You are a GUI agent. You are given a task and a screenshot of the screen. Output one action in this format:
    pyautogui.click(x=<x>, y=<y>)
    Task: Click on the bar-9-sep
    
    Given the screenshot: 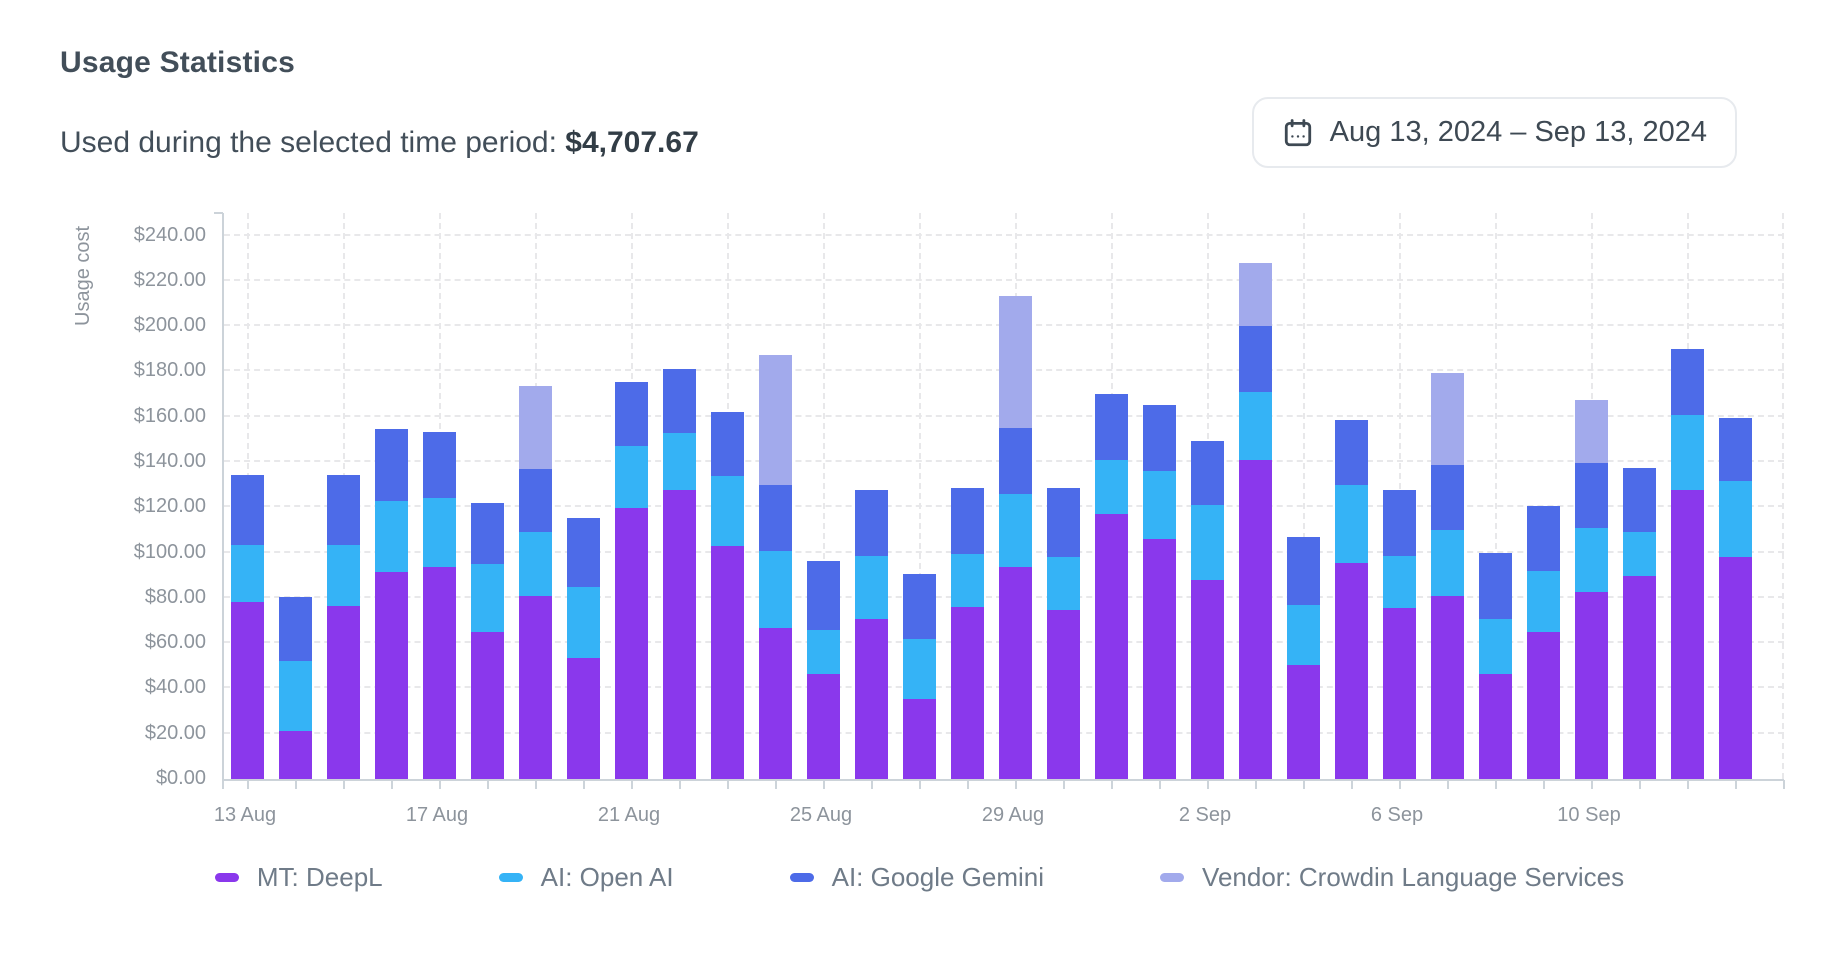 What is the action you would take?
    pyautogui.click(x=1543, y=642)
    